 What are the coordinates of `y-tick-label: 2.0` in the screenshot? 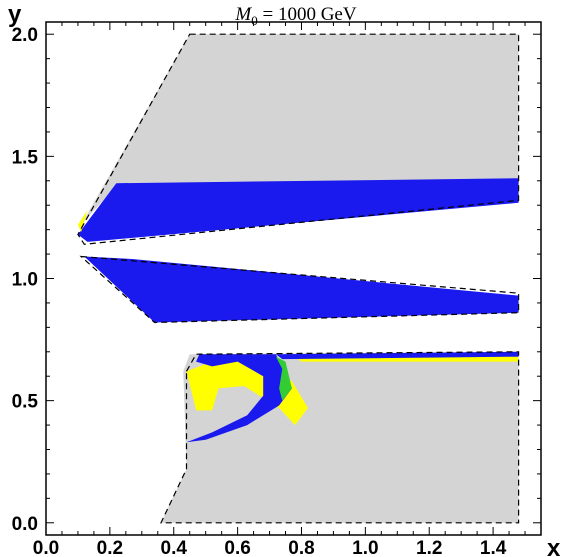 It's located at (25, 35).